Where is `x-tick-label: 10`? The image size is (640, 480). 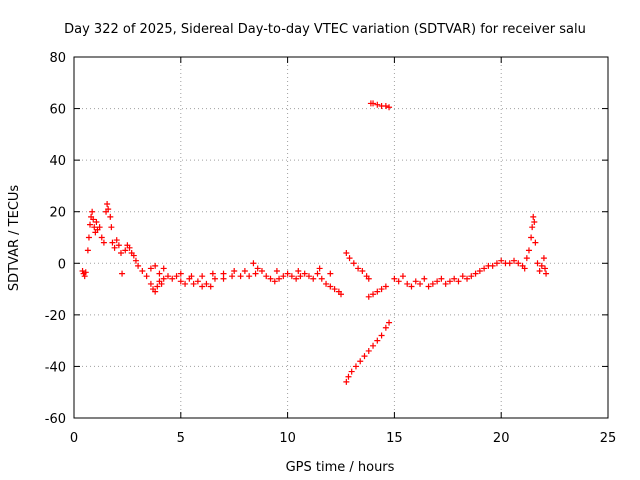
x-tick-label: 10 is located at coordinates (287, 438).